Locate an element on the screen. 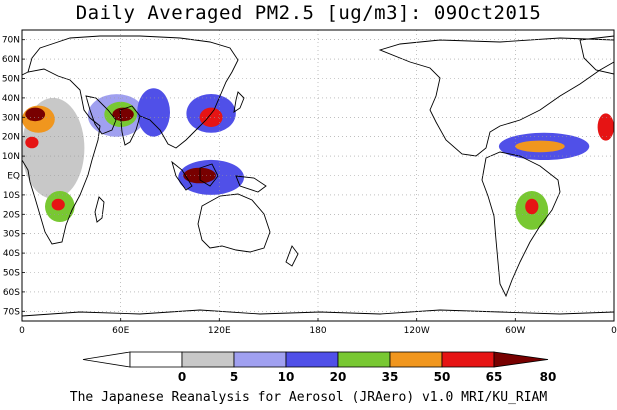 The image size is (617, 410). colorbar-label: 20 is located at coordinates (338, 377).